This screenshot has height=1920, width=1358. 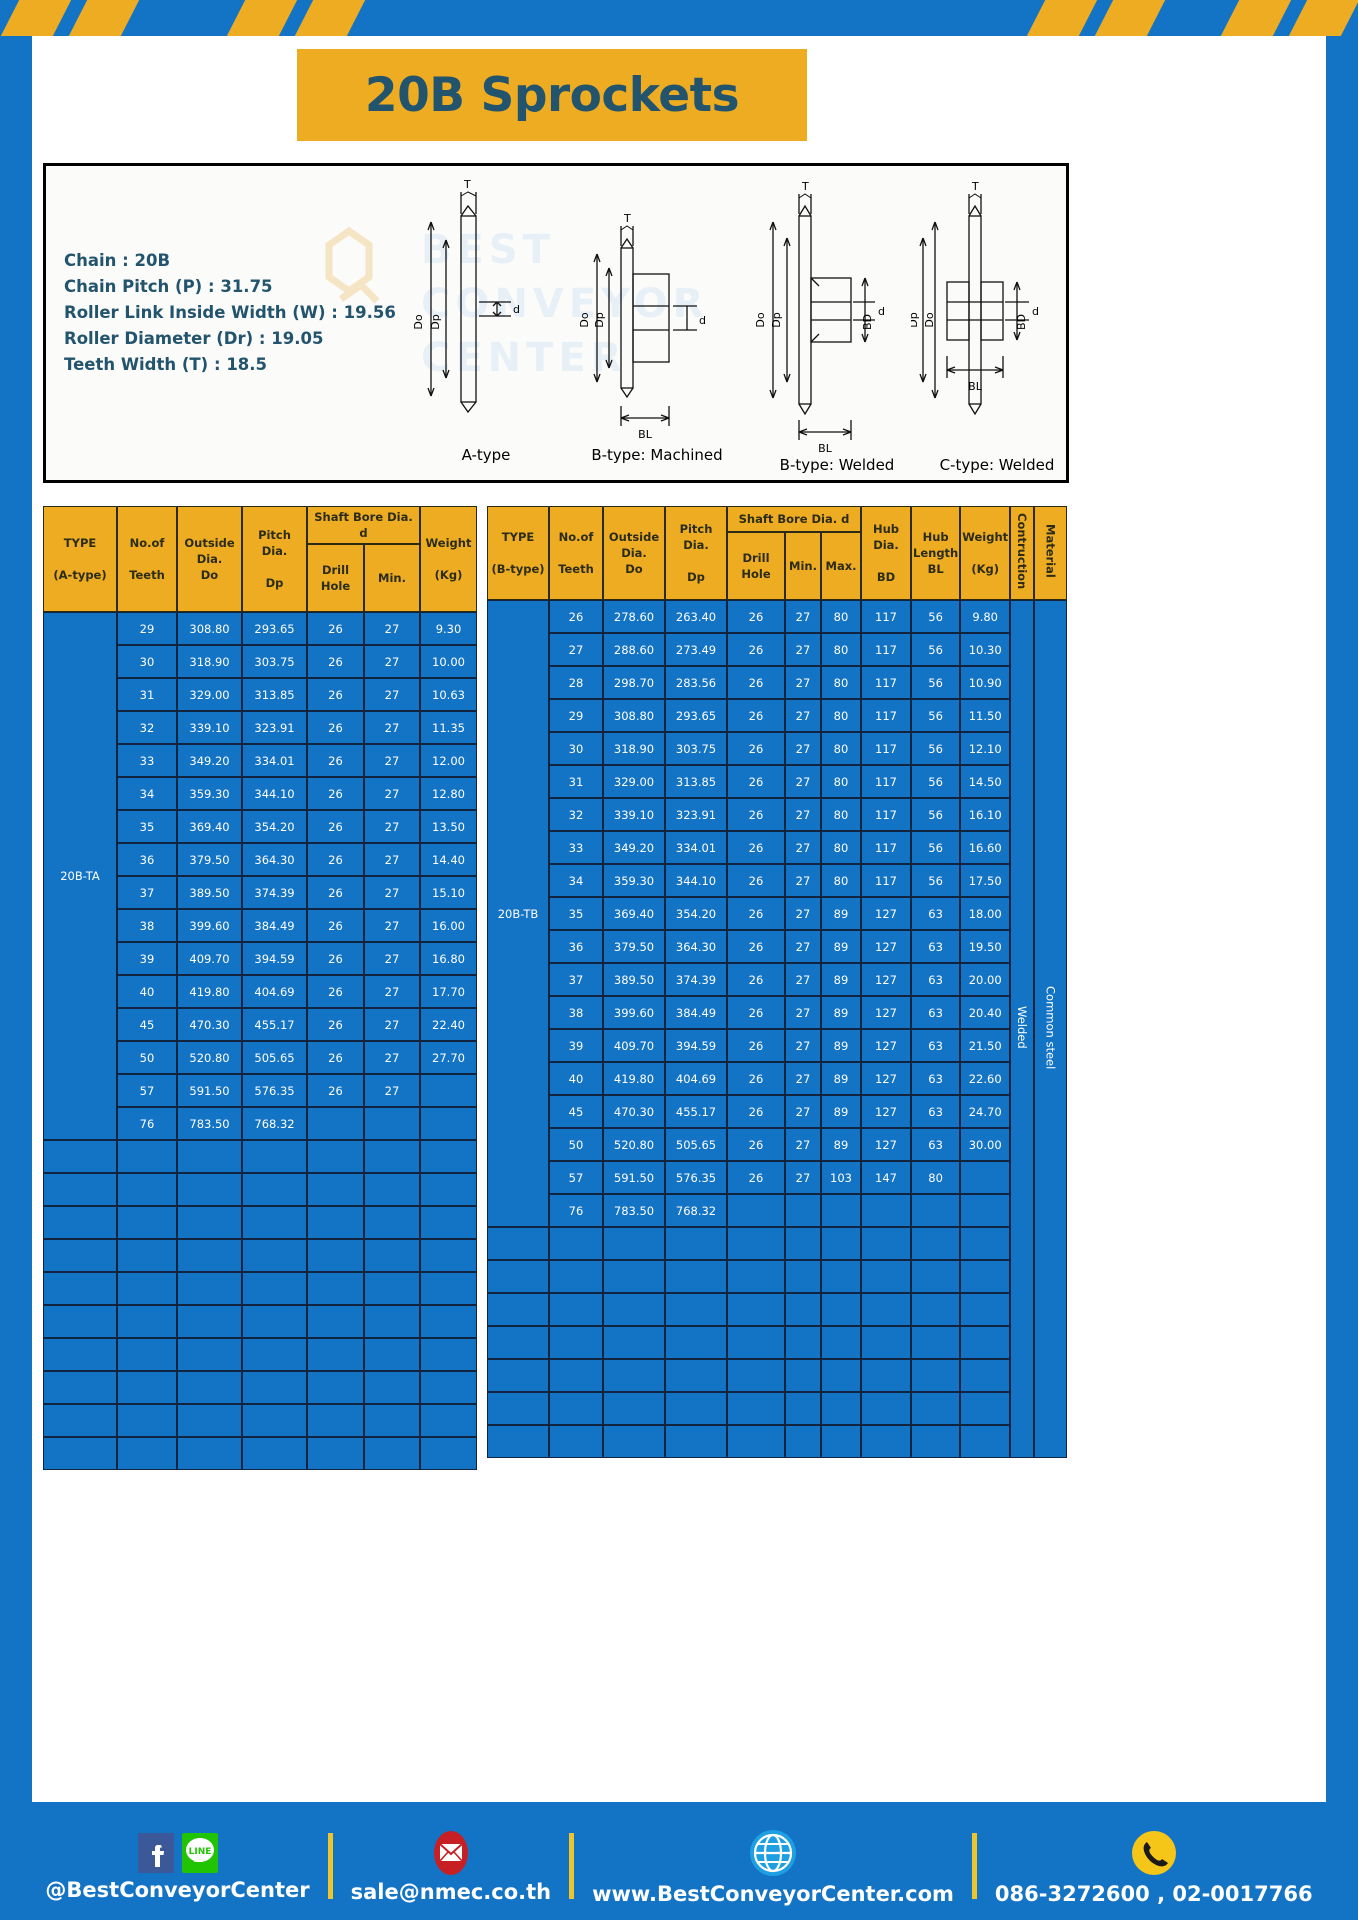 I want to click on cell-bl: 56, so click(x=936, y=715).